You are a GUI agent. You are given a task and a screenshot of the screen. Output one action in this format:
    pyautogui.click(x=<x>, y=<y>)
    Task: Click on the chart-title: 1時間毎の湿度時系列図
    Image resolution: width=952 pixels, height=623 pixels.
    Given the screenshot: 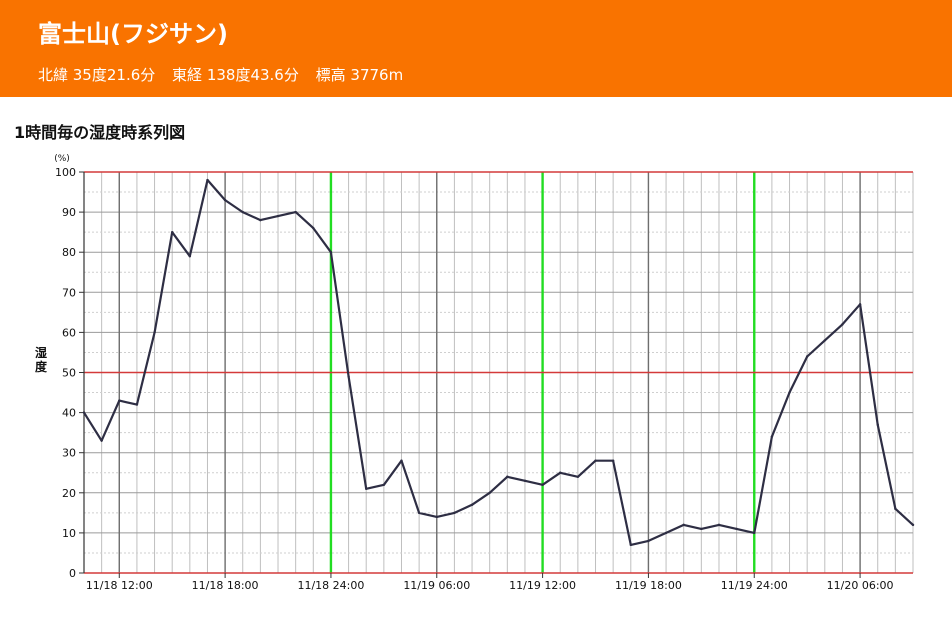 What is the action you would take?
    pyautogui.click(x=100, y=132)
    